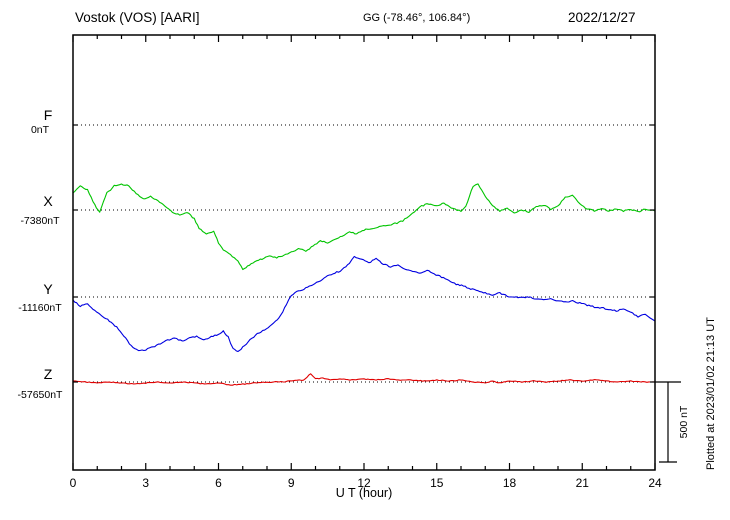 The image size is (730, 520). Describe the element at coordinates (48, 374) in the screenshot. I see `series-z-label: Z` at that location.